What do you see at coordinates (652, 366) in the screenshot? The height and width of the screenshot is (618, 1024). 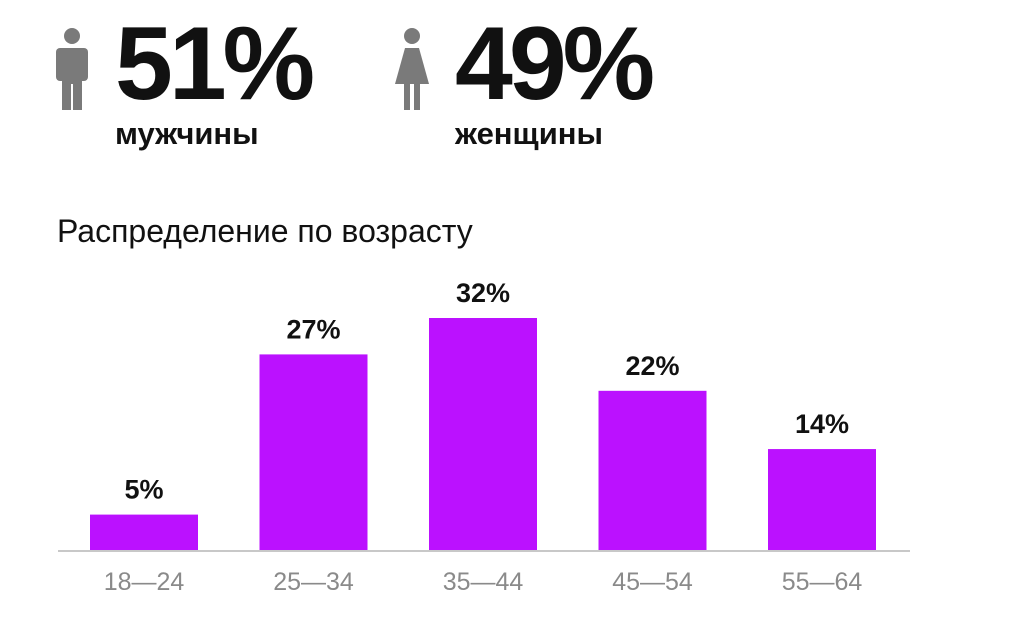 I see `data-label: 22%` at bounding box center [652, 366].